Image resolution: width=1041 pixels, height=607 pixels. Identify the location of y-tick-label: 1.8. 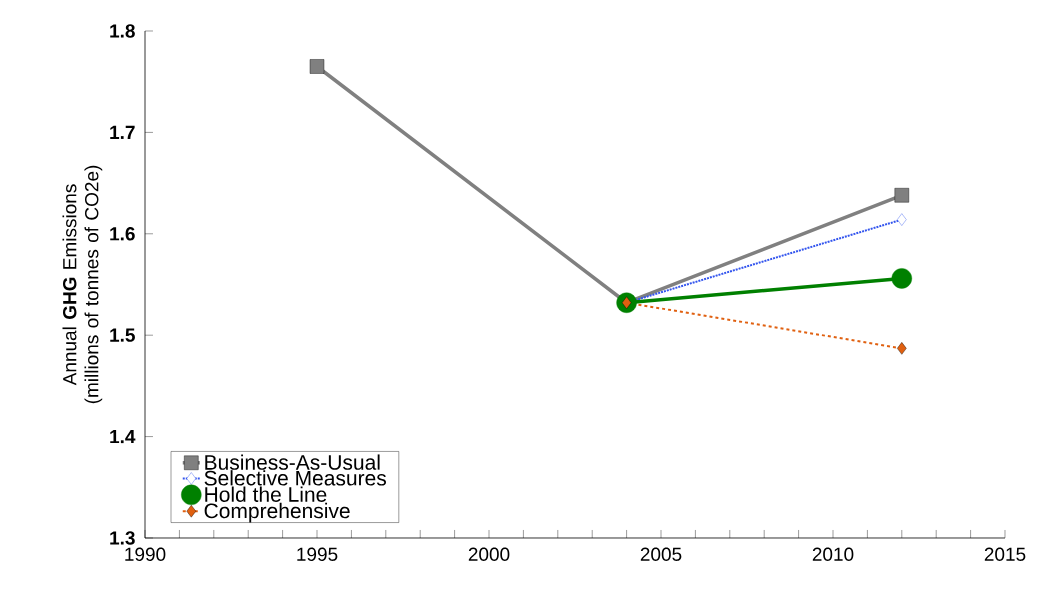
(122, 31).